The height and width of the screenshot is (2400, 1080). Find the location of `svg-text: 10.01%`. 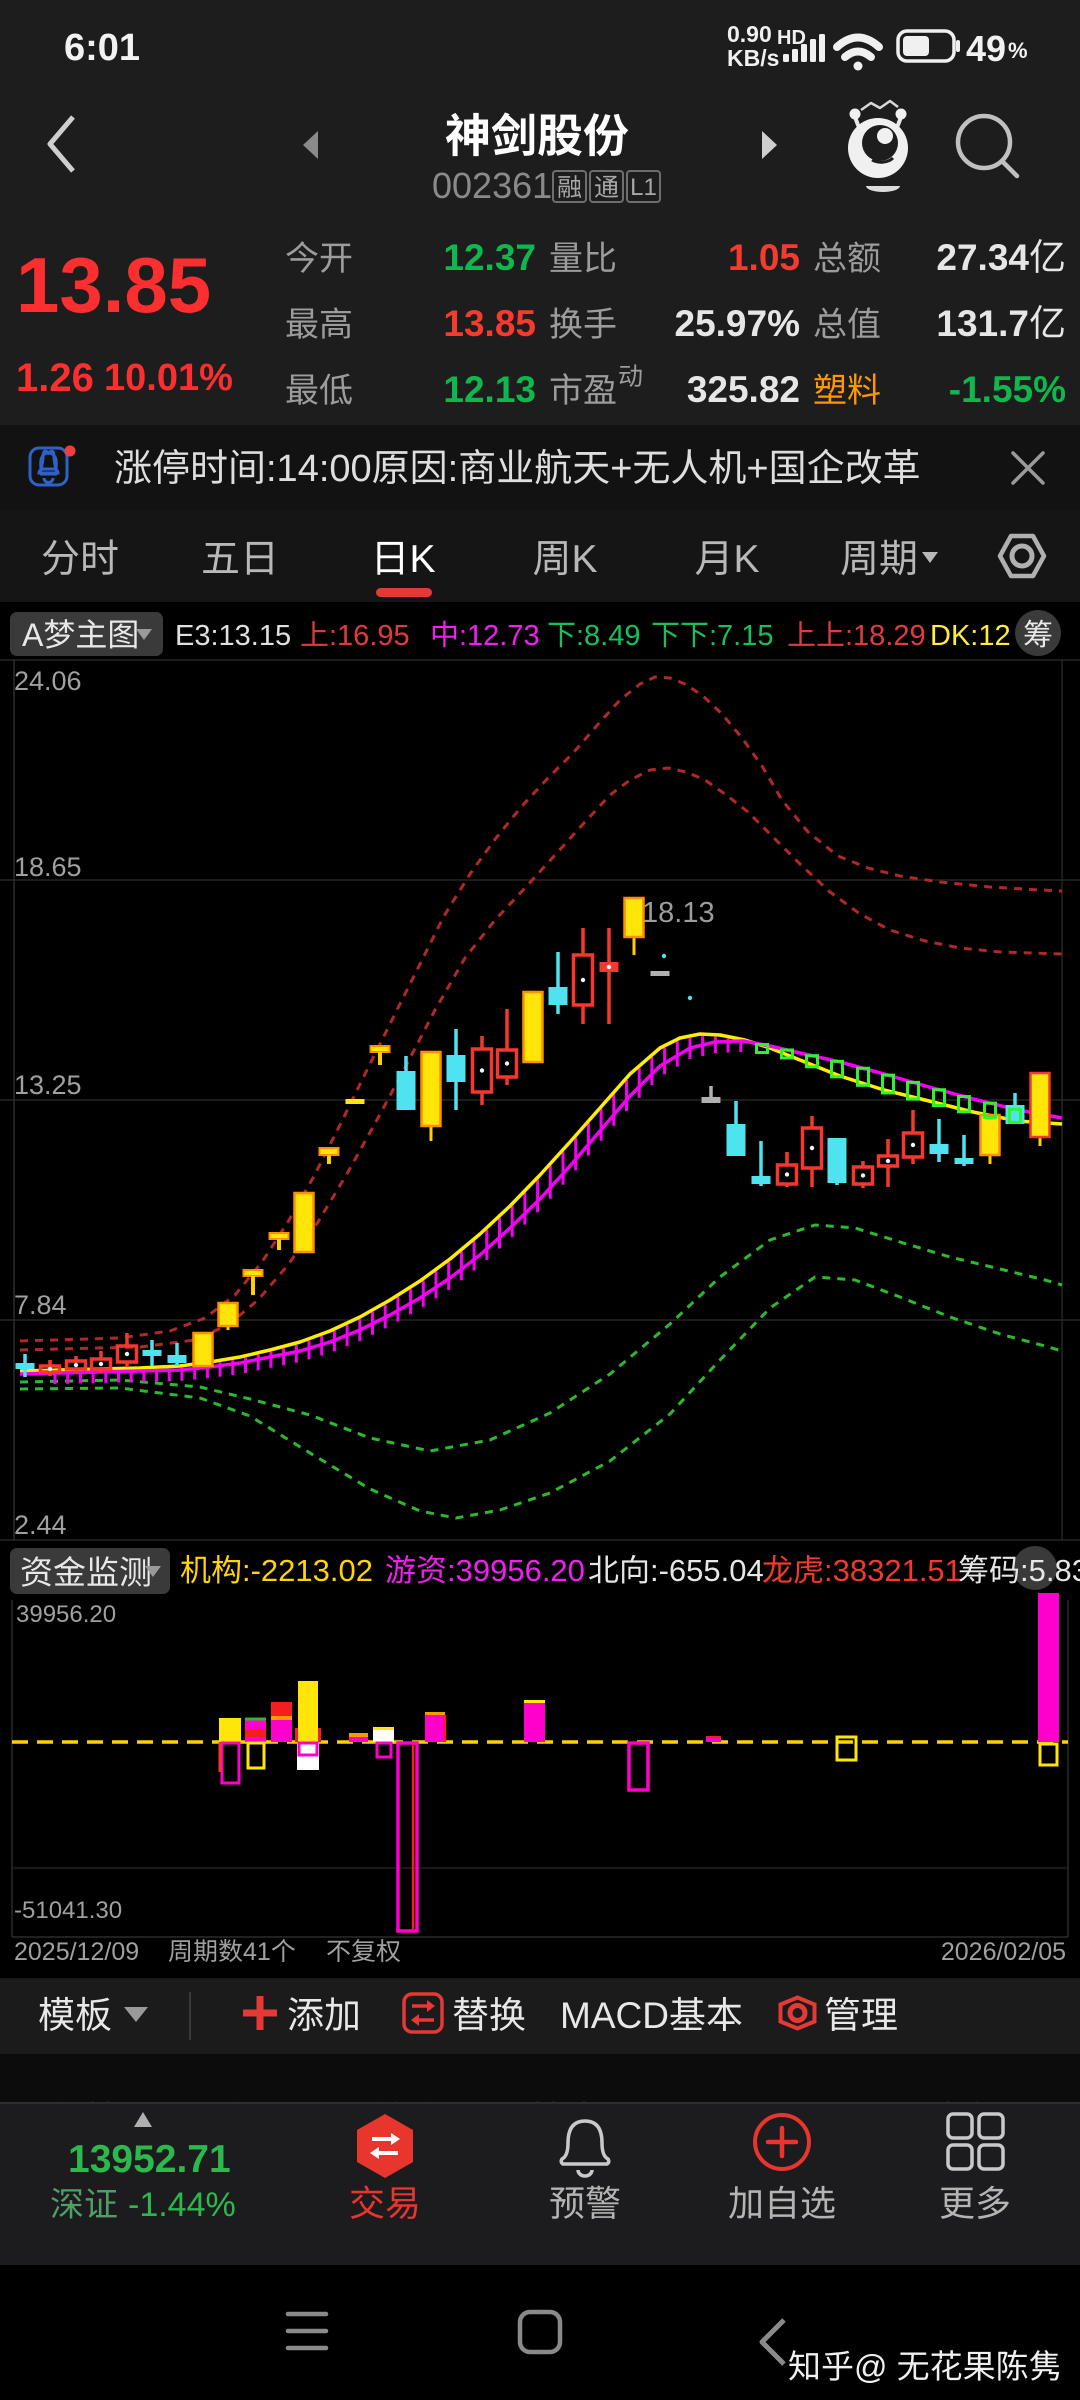

svg-text: 10.01% is located at coordinates (168, 378).